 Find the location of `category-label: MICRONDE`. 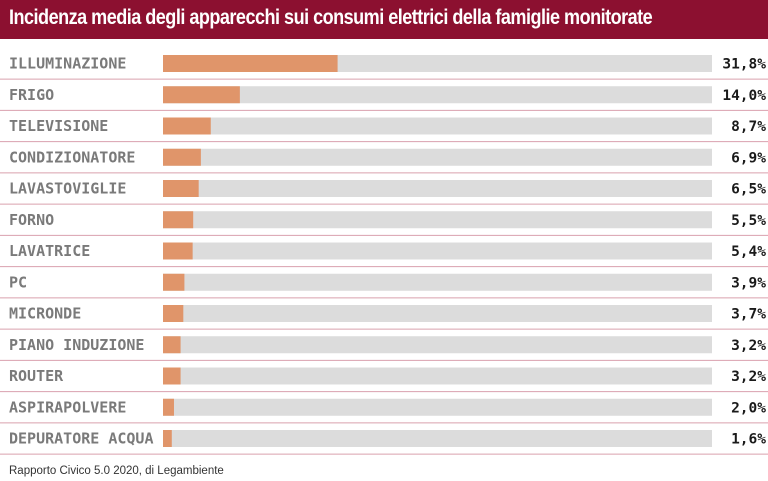

category-label: MICRONDE is located at coordinates (45, 314).